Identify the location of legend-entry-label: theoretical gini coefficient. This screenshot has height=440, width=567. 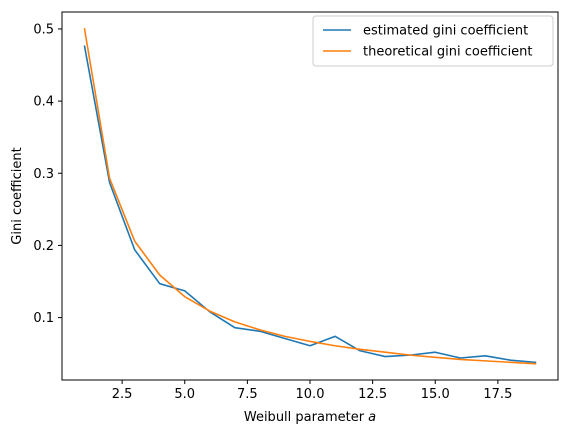
(448, 52).